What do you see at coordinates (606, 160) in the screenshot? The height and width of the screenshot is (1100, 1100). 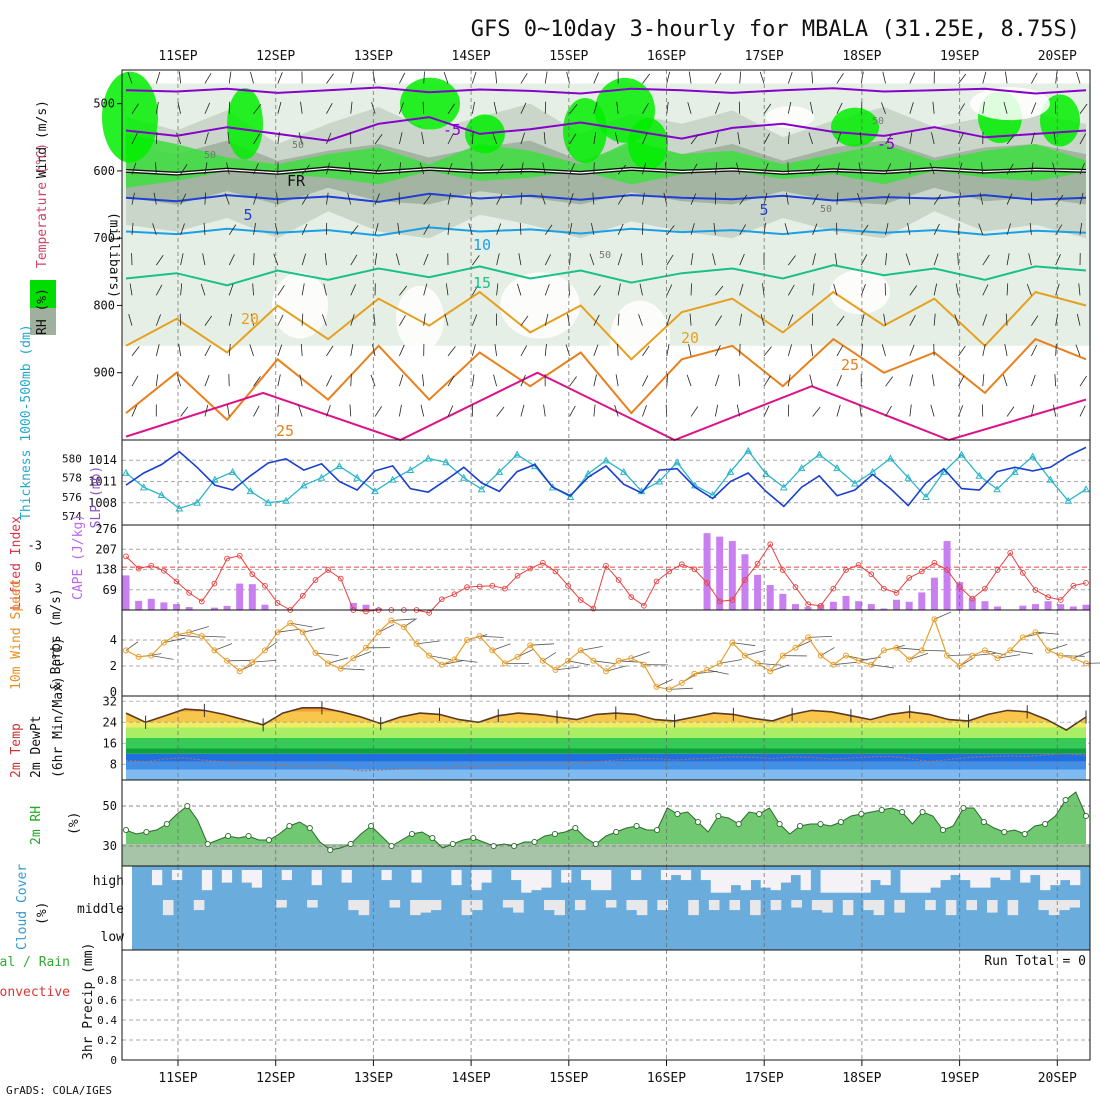 I see `rh-band-bright` at bounding box center [606, 160].